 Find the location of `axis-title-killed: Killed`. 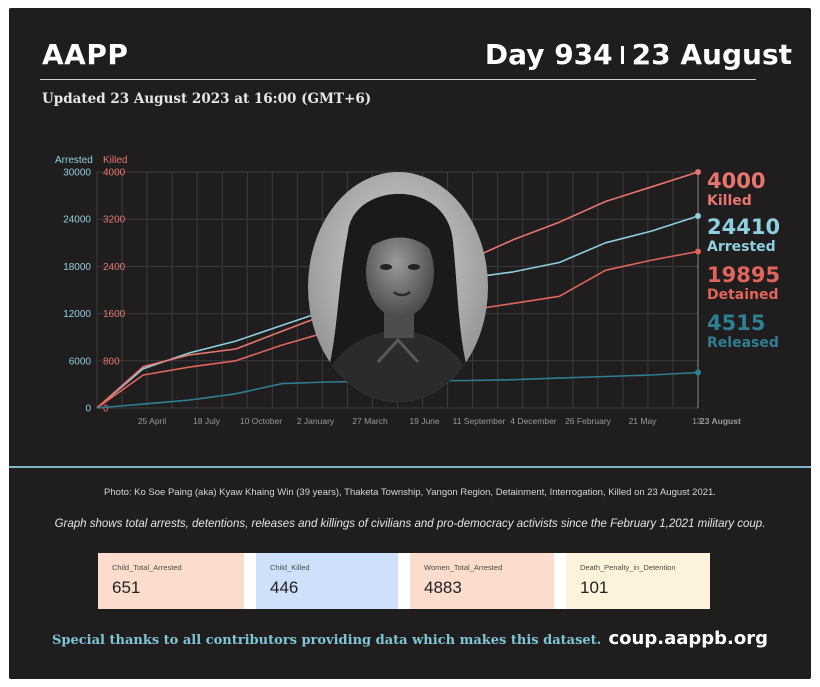

axis-title-killed: Killed is located at coordinates (115, 160).